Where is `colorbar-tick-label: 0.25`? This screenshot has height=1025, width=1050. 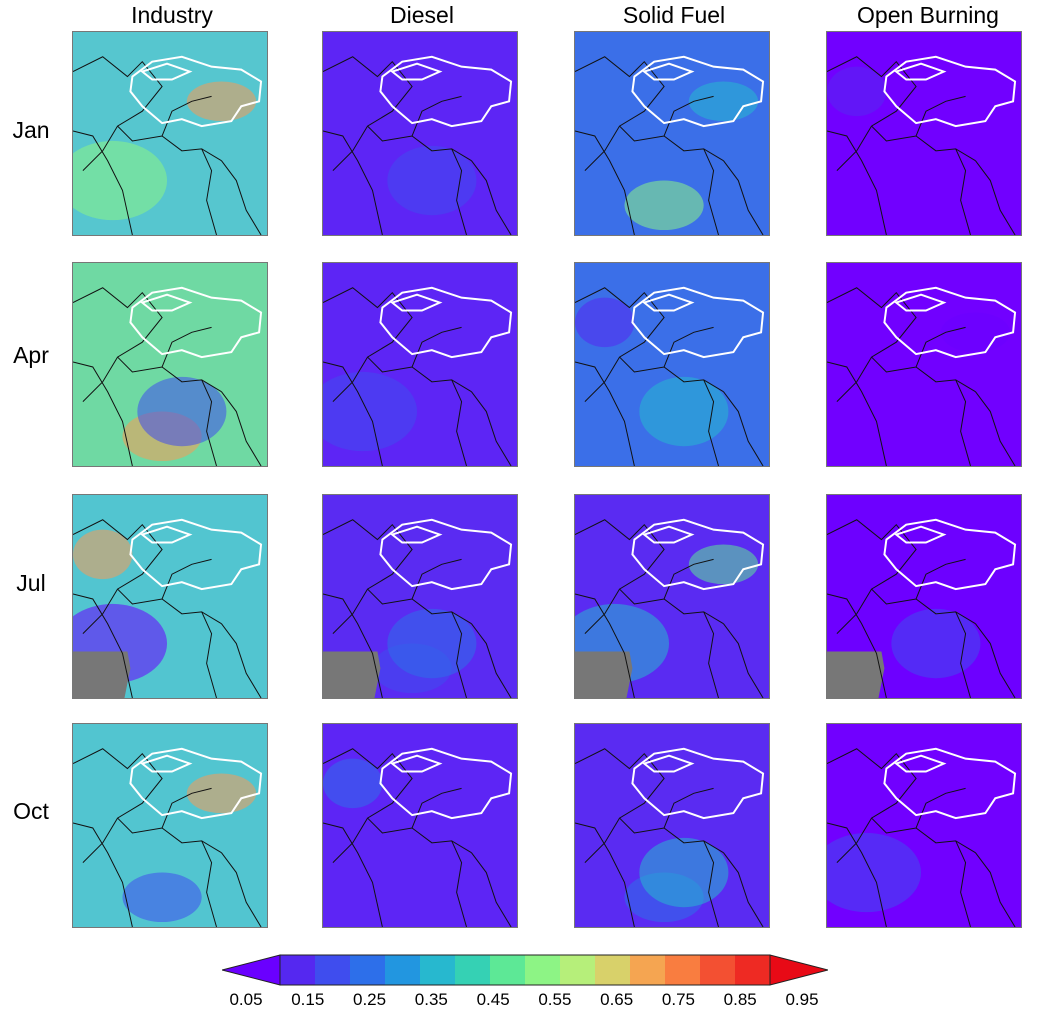
colorbar-tick-label: 0.25 is located at coordinates (370, 999).